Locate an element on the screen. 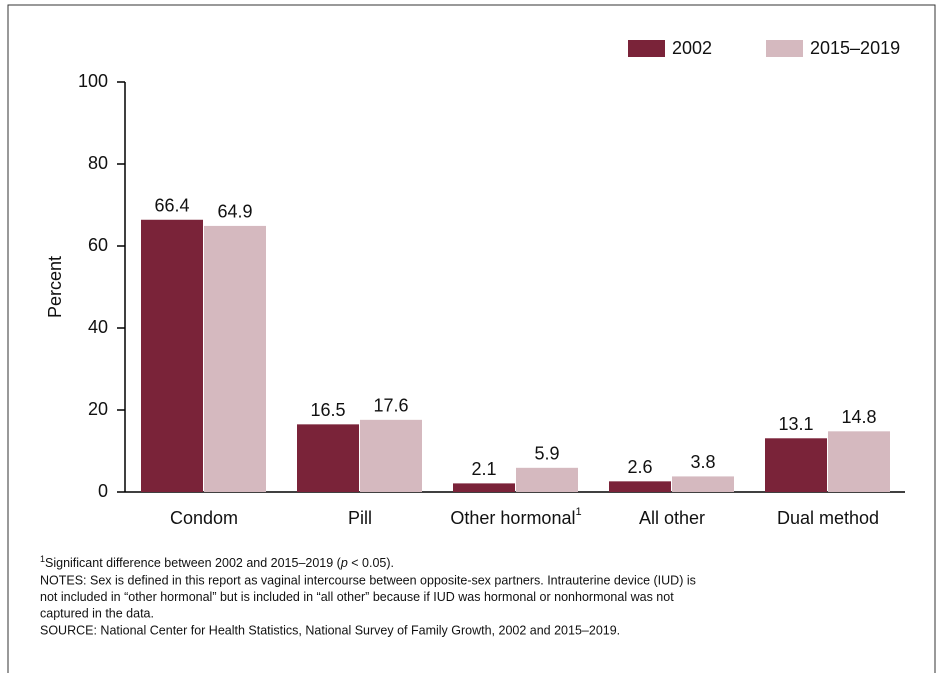 This screenshot has height=673, width=943. category: Condom is located at coordinates (204, 518).